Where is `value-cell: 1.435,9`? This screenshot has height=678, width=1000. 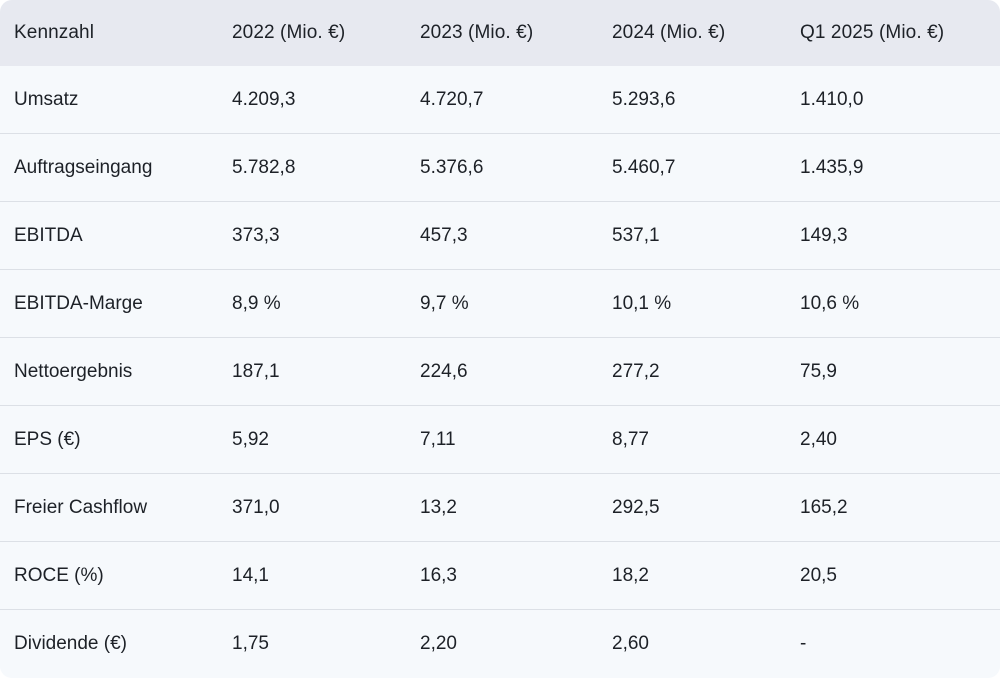 value-cell: 1.435,9 is located at coordinates (900, 167).